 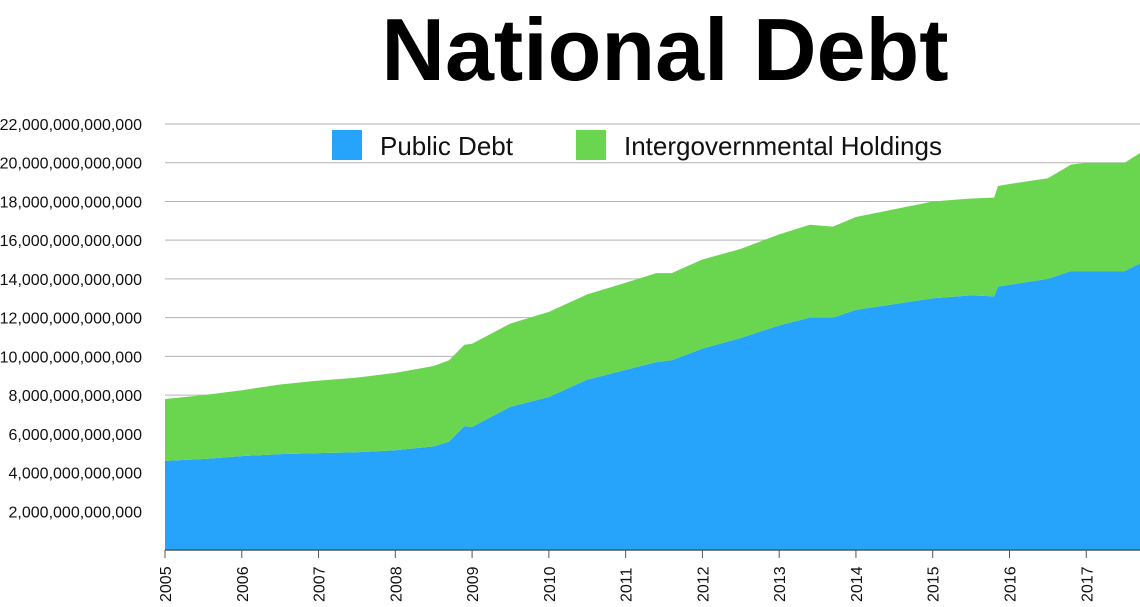 What do you see at coordinates (347, 145) in the screenshot?
I see `legend-swatch-public-debt` at bounding box center [347, 145].